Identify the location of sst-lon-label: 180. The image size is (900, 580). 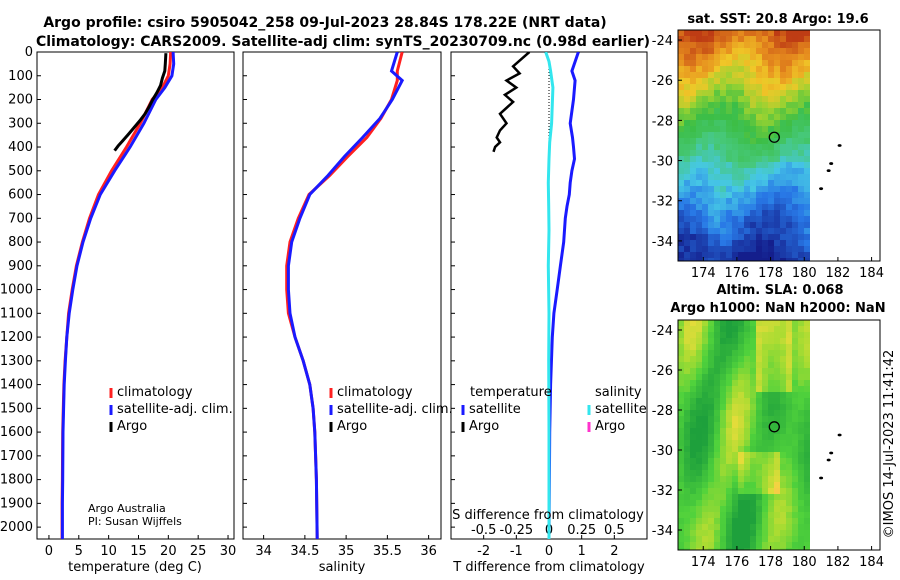
(804, 273).